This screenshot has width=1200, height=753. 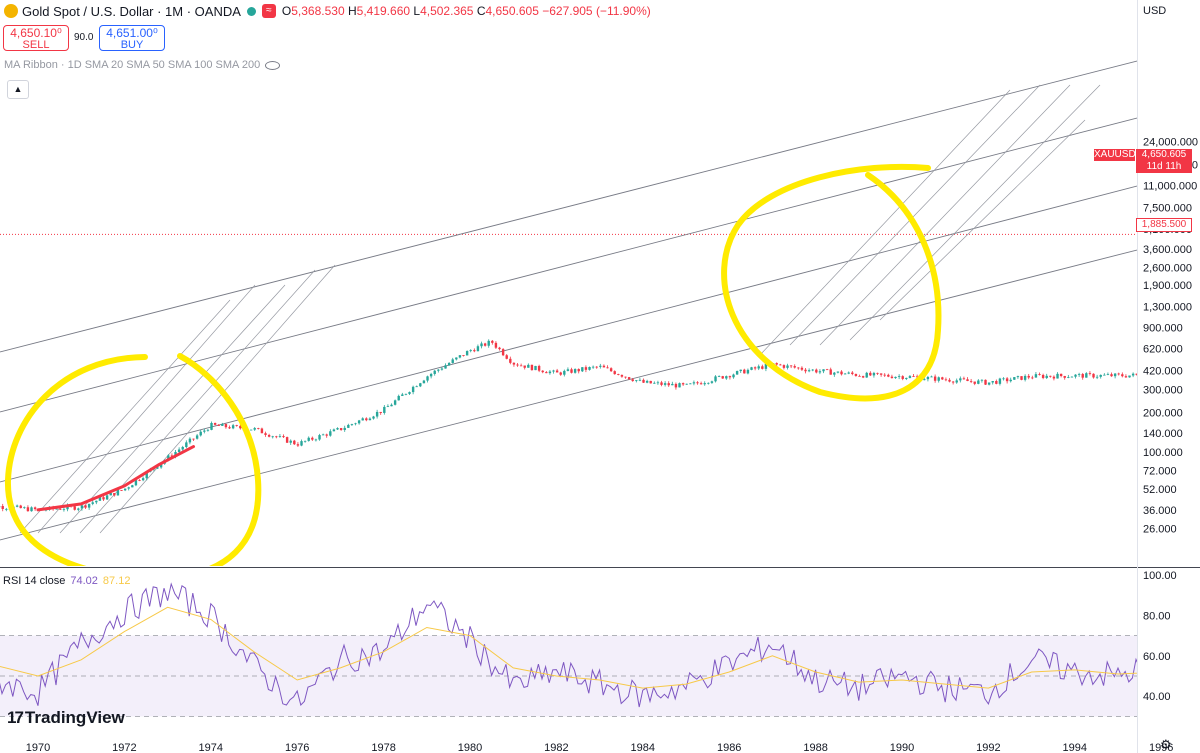 I want to click on rsi-legend: RSI 14 close 74.02 87.12, so click(x=67, y=581).